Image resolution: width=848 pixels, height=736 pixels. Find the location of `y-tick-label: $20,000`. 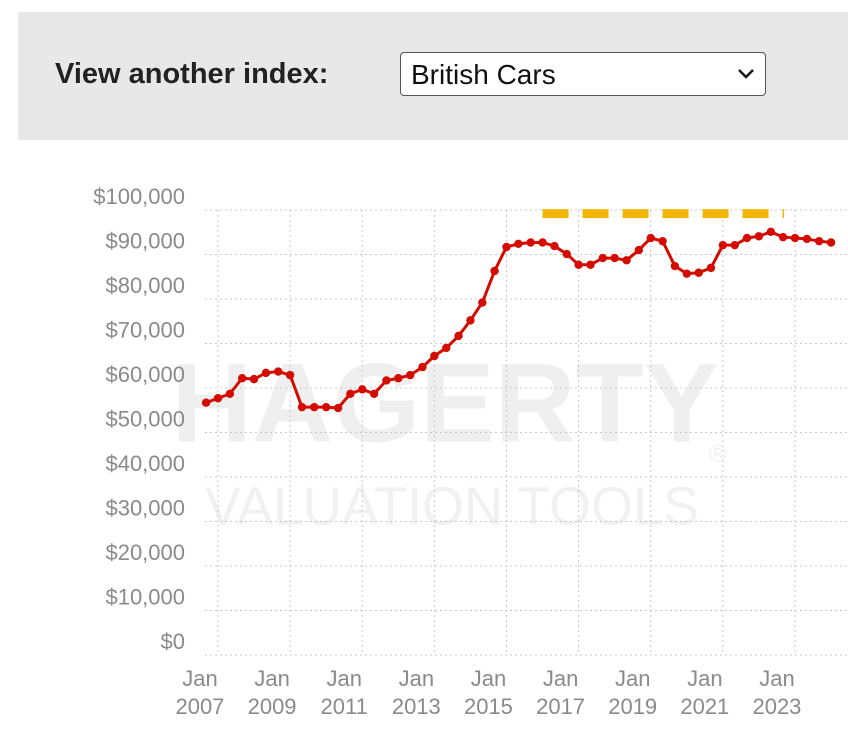

y-tick-label: $20,000 is located at coordinates (145, 552).